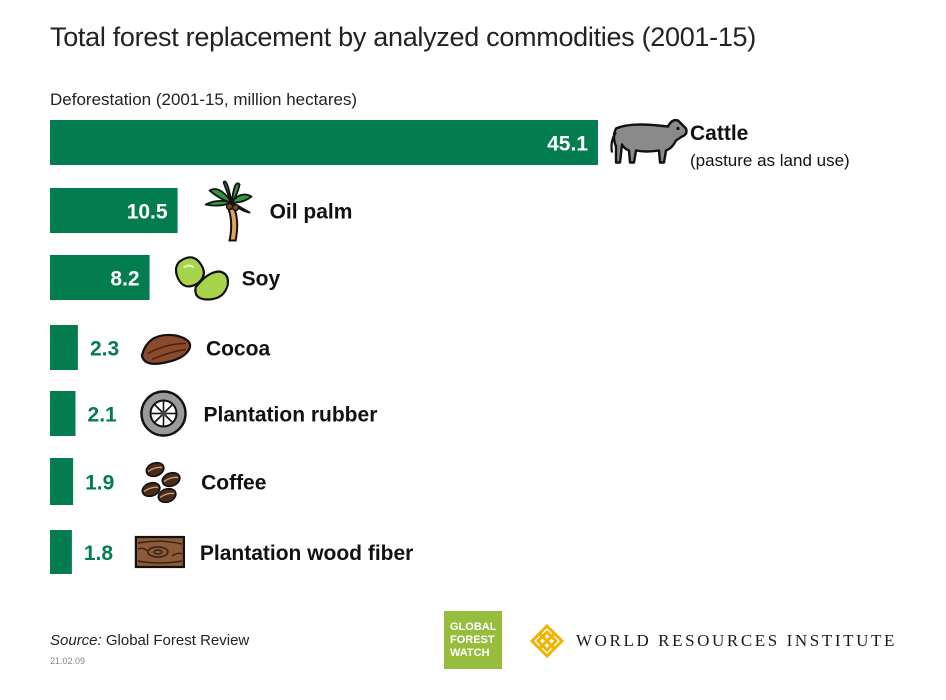  I want to click on bar-coffee, so click(62, 481).